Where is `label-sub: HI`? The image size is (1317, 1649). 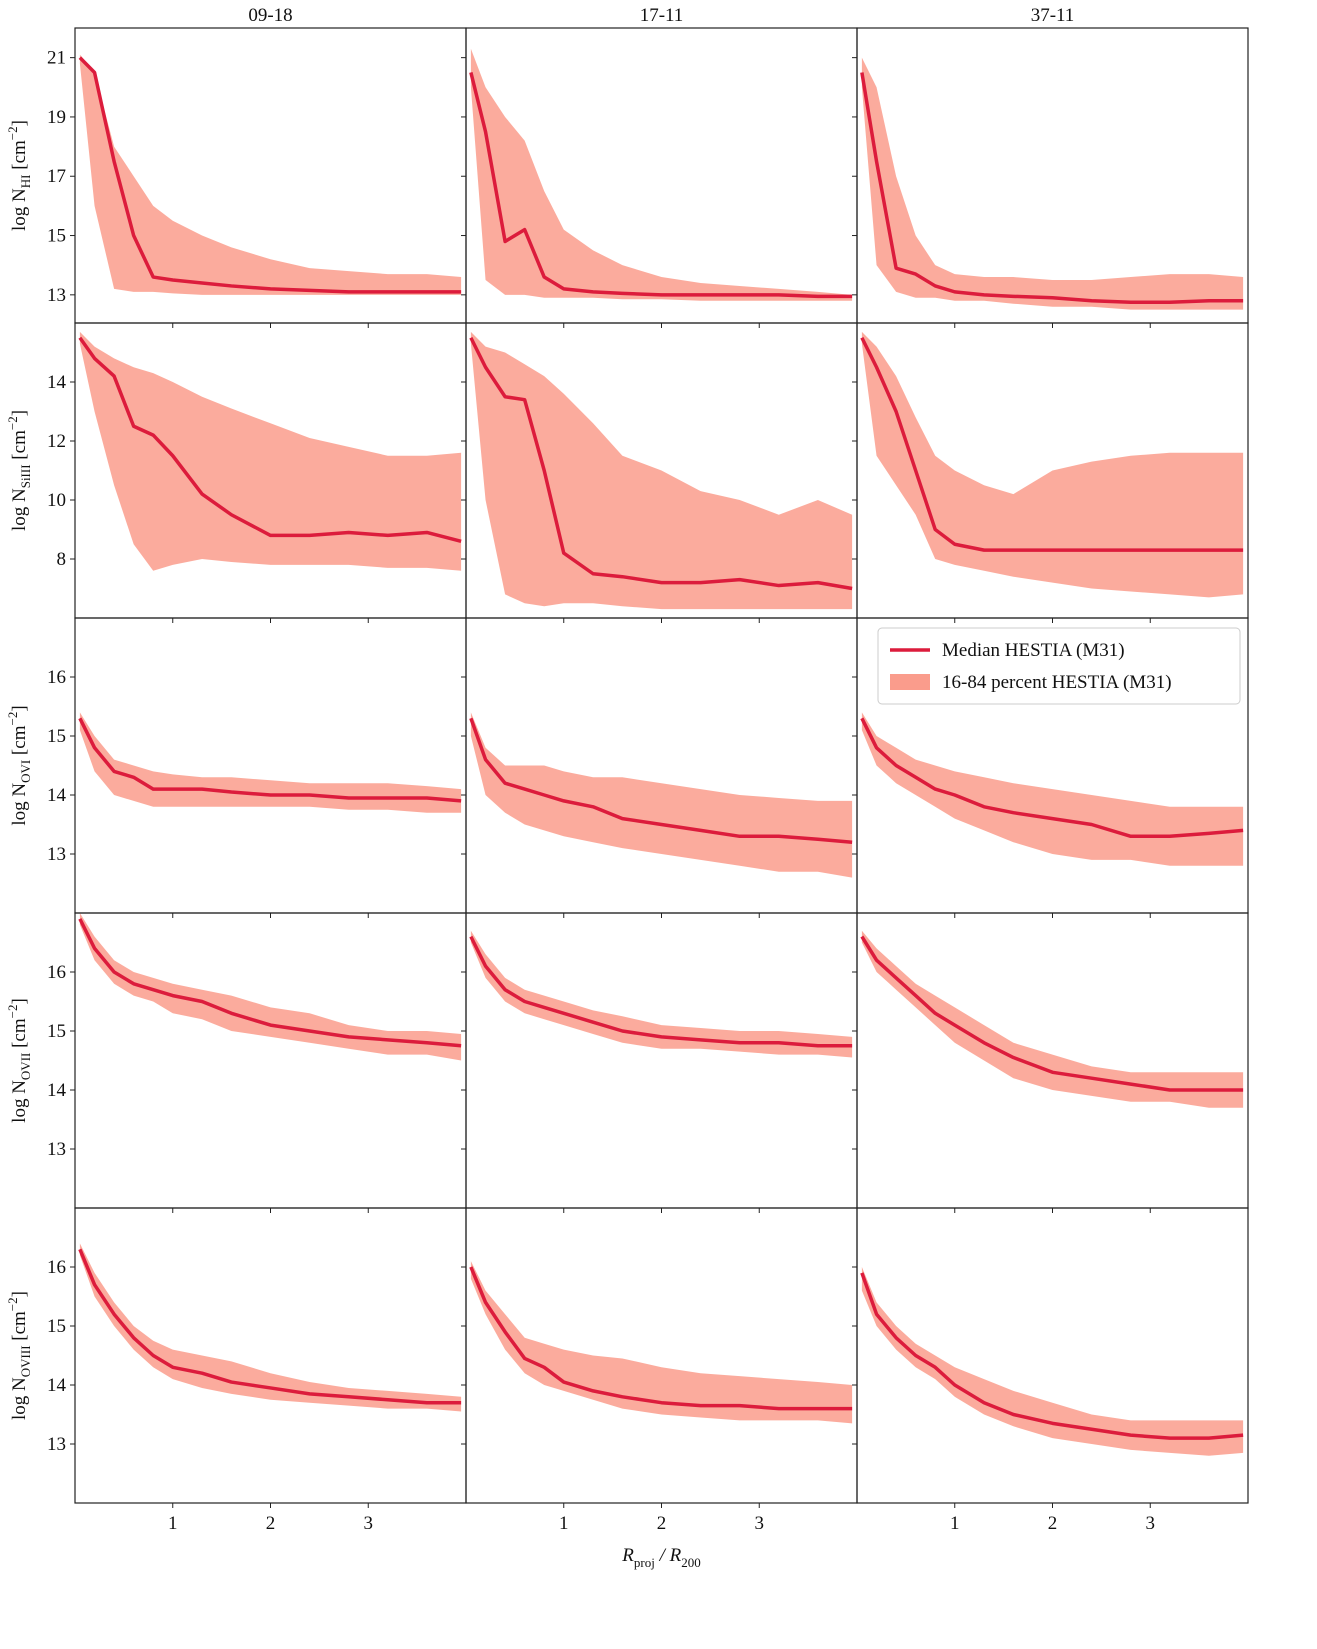
label-sub: HI is located at coordinates (25, 182).